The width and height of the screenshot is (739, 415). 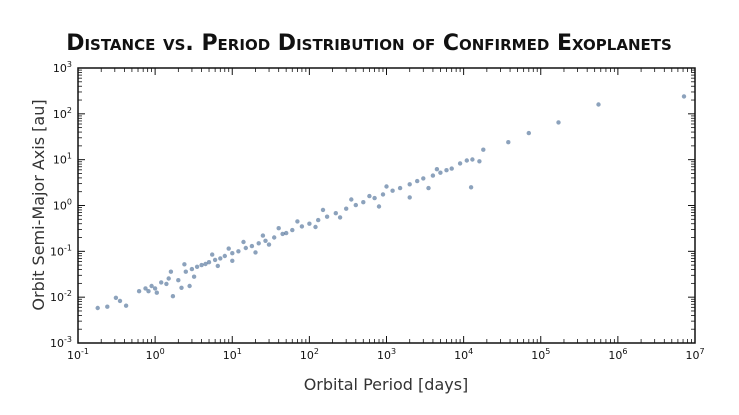 I want to click on tick-label: 10³, so click(x=386, y=354).